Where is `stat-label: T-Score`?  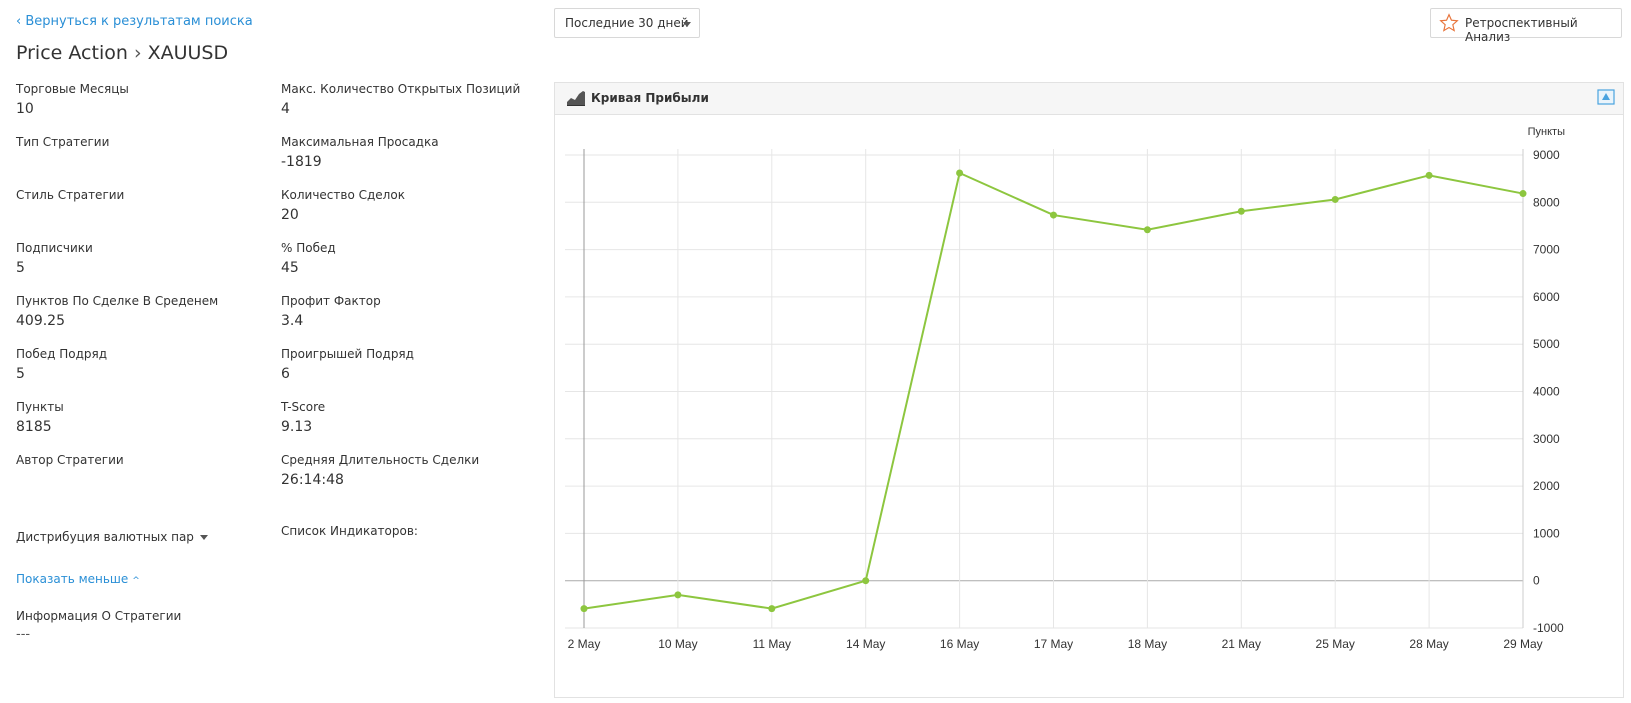
stat-label: T-Score is located at coordinates (303, 407).